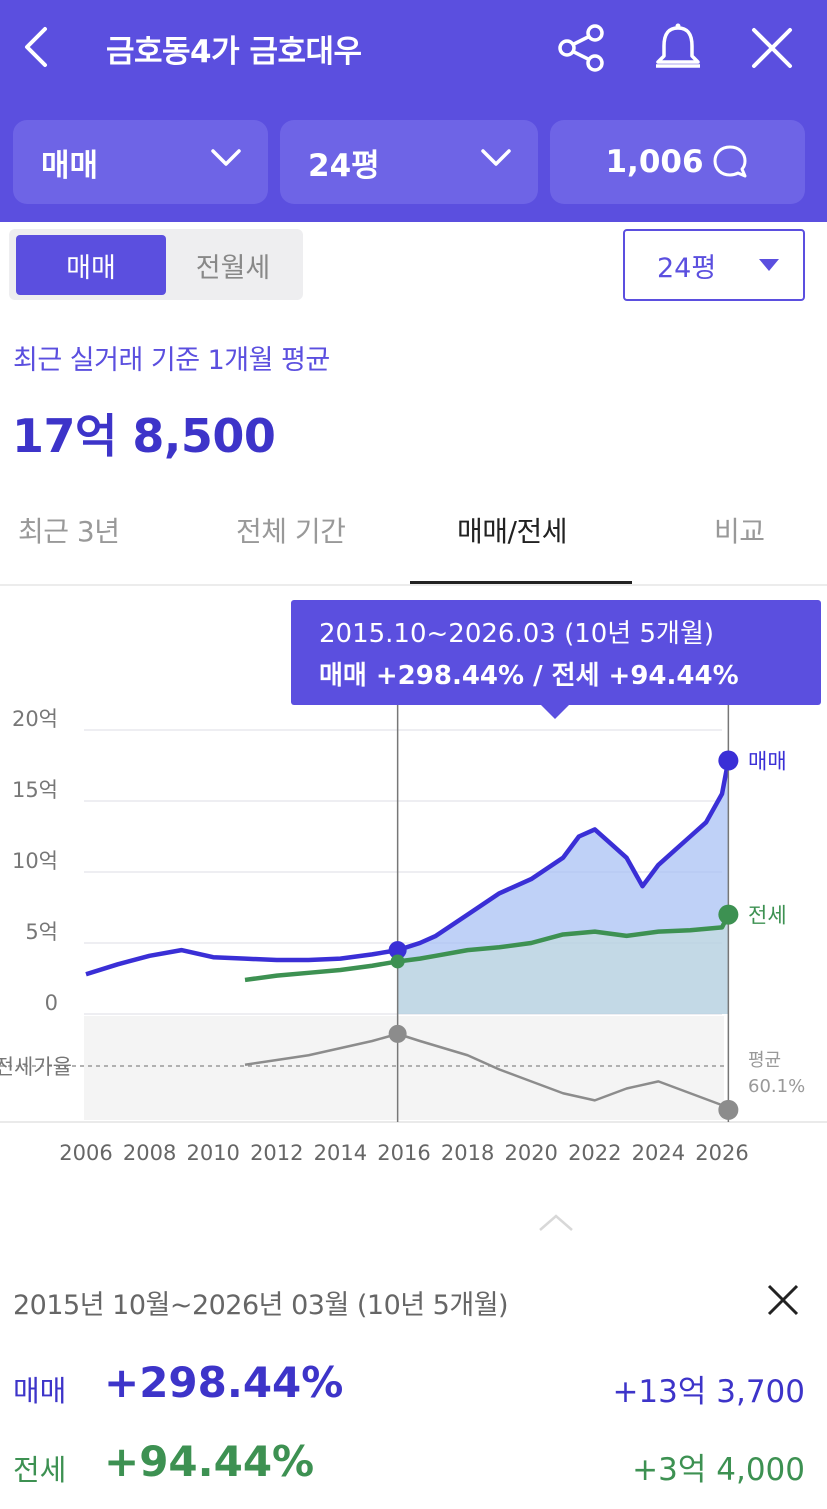  Describe the element at coordinates (140, 162) in the screenshot. I see `trade-type-selector: 매매` at that location.